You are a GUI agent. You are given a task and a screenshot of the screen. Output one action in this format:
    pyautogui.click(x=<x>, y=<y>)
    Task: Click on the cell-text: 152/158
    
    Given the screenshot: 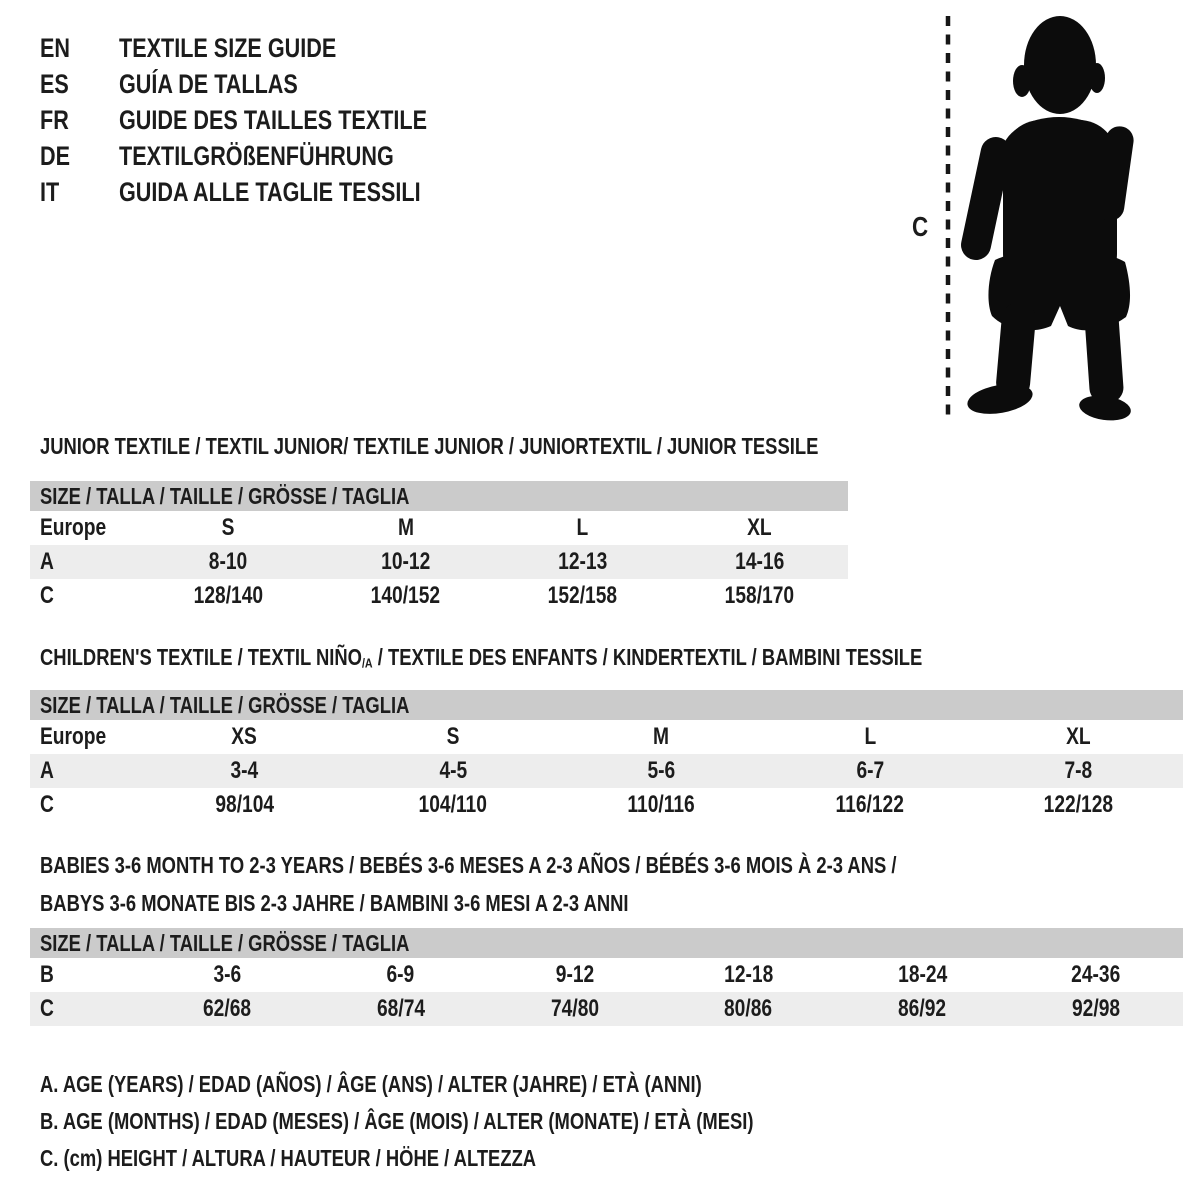 What is the action you would take?
    pyautogui.click(x=582, y=595)
    